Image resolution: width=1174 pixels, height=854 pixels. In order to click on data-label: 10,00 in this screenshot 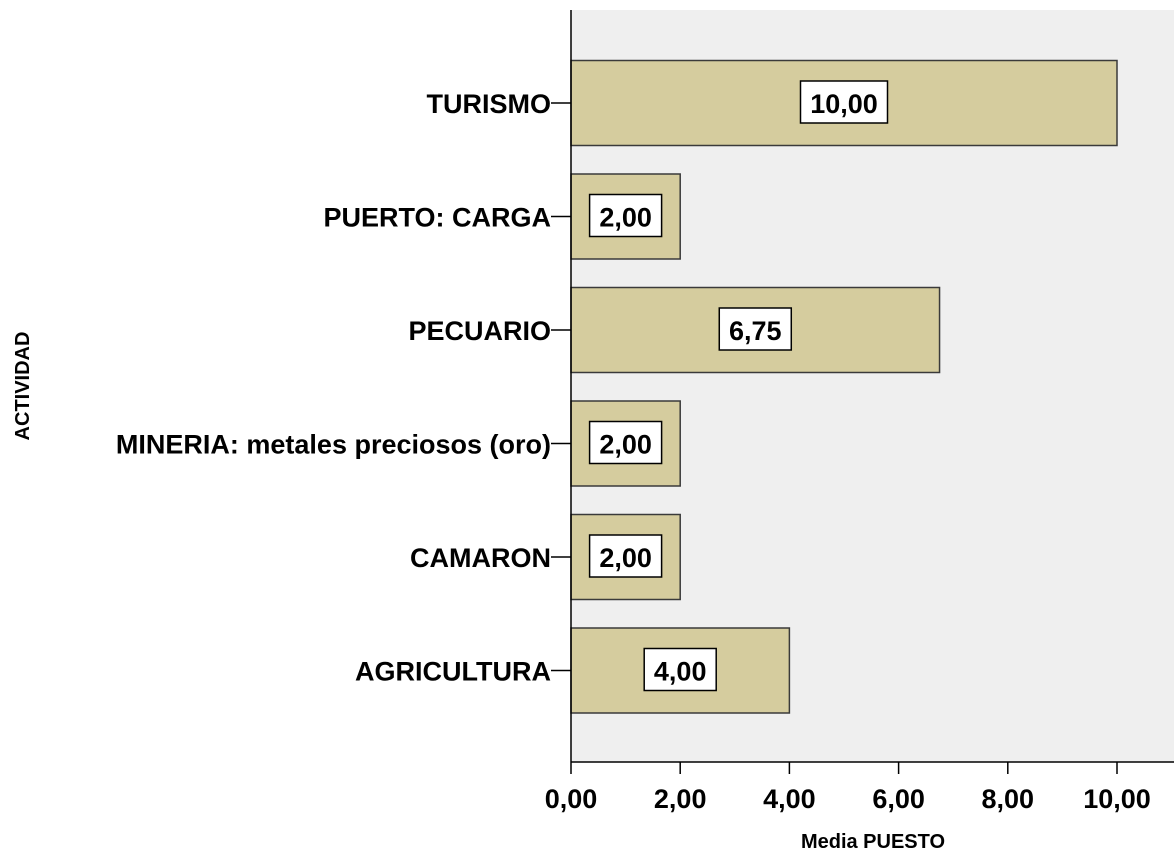, I will do `click(844, 104)`.